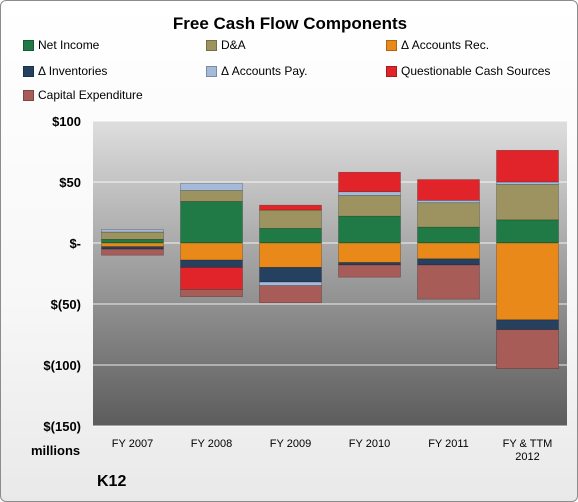 Image resolution: width=578 pixels, height=502 pixels. I want to click on legend-label: Capital Expenditure, so click(90, 95).